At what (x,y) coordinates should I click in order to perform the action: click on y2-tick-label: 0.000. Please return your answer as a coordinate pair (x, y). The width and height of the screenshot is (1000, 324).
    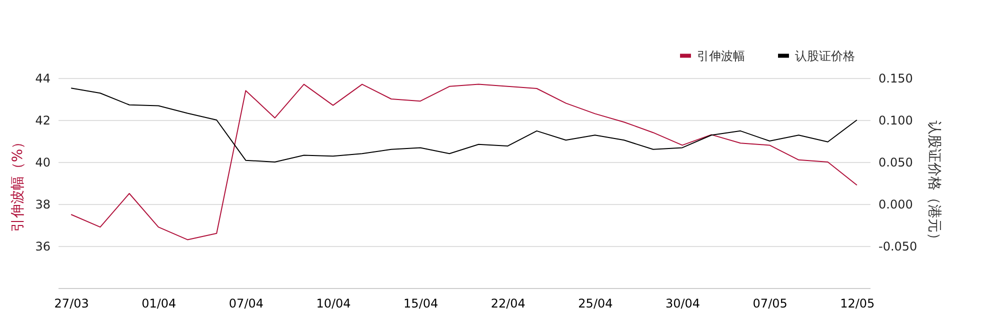
    Looking at the image, I should click on (895, 205).